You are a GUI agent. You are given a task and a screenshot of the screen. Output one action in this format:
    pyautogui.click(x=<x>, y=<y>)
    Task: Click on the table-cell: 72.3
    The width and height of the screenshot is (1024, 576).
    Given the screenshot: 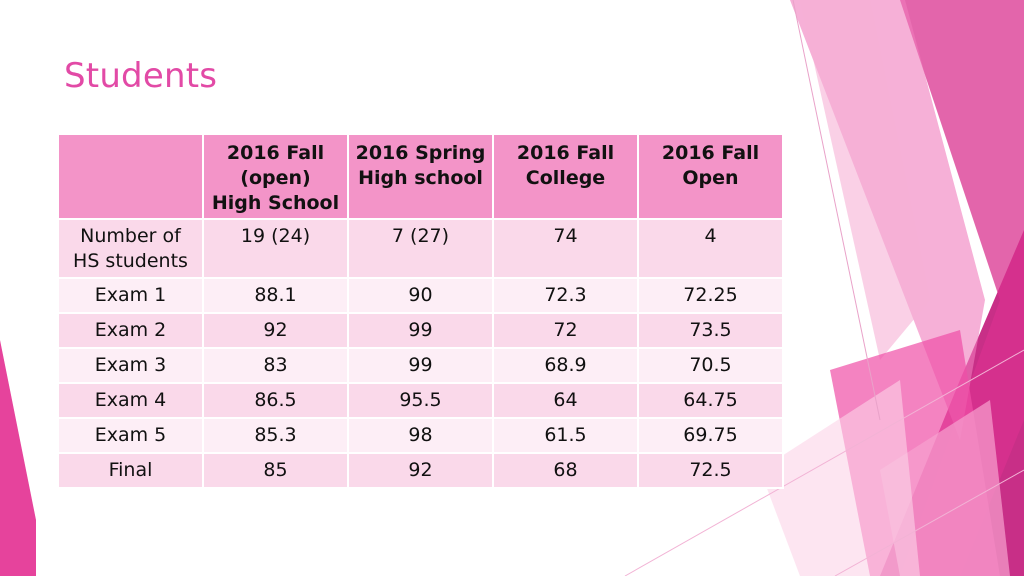 What is the action you would take?
    pyautogui.click(x=565, y=295)
    